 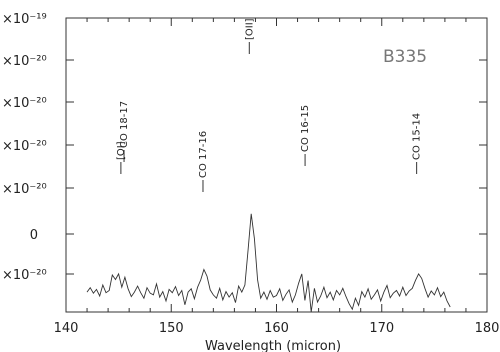 I want to click on x-tick-label: 140, so click(x=66, y=328).